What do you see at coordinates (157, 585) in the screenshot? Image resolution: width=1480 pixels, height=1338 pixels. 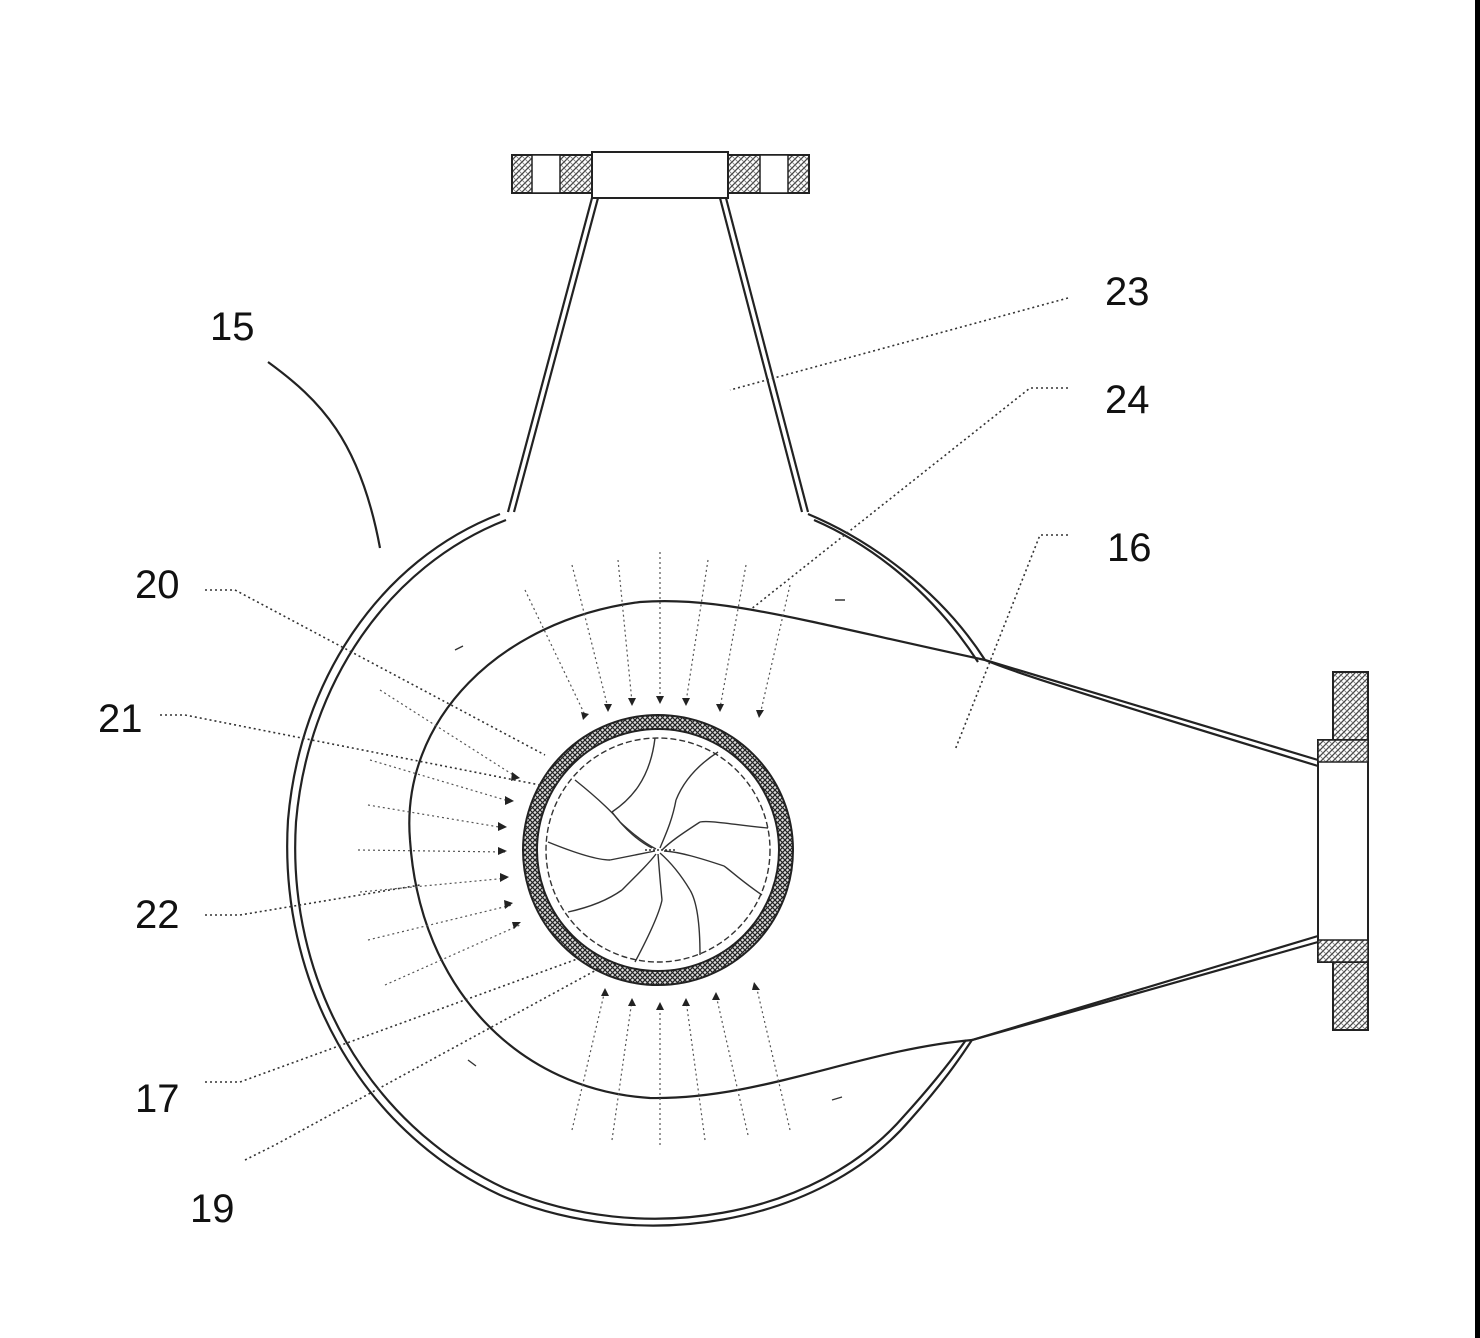 I see `label-20: 20` at bounding box center [157, 585].